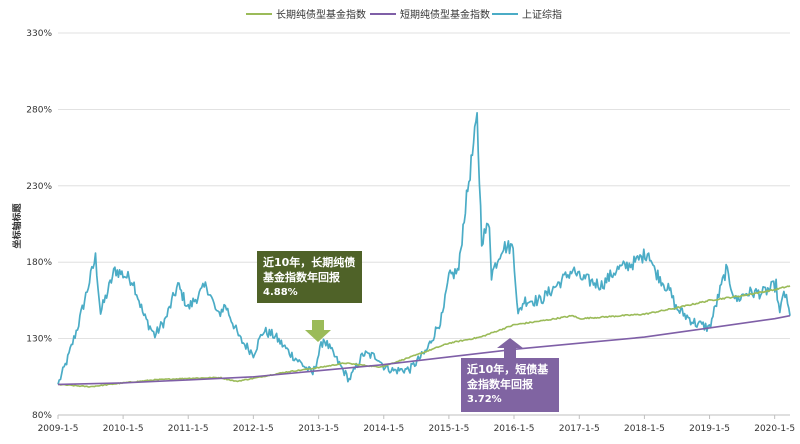 This screenshot has width=800, height=444. I want to click on callout-long-bond-line1: 近10年，长期纯债, so click(309, 262).